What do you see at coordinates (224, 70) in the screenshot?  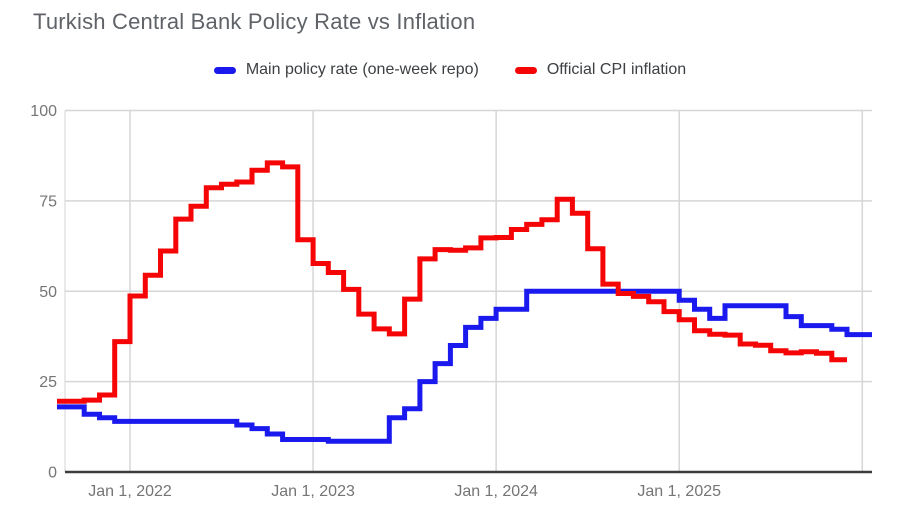 I see `policy-rate-swatch-icon` at bounding box center [224, 70].